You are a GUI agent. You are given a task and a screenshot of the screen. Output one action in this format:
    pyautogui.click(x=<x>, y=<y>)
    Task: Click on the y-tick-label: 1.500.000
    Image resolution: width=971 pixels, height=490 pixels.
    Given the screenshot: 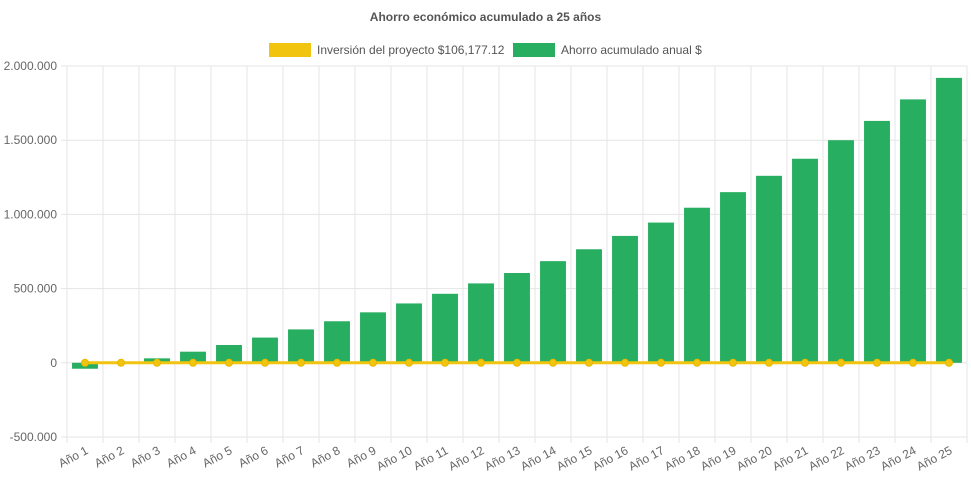 What is the action you would take?
    pyautogui.click(x=31, y=140)
    